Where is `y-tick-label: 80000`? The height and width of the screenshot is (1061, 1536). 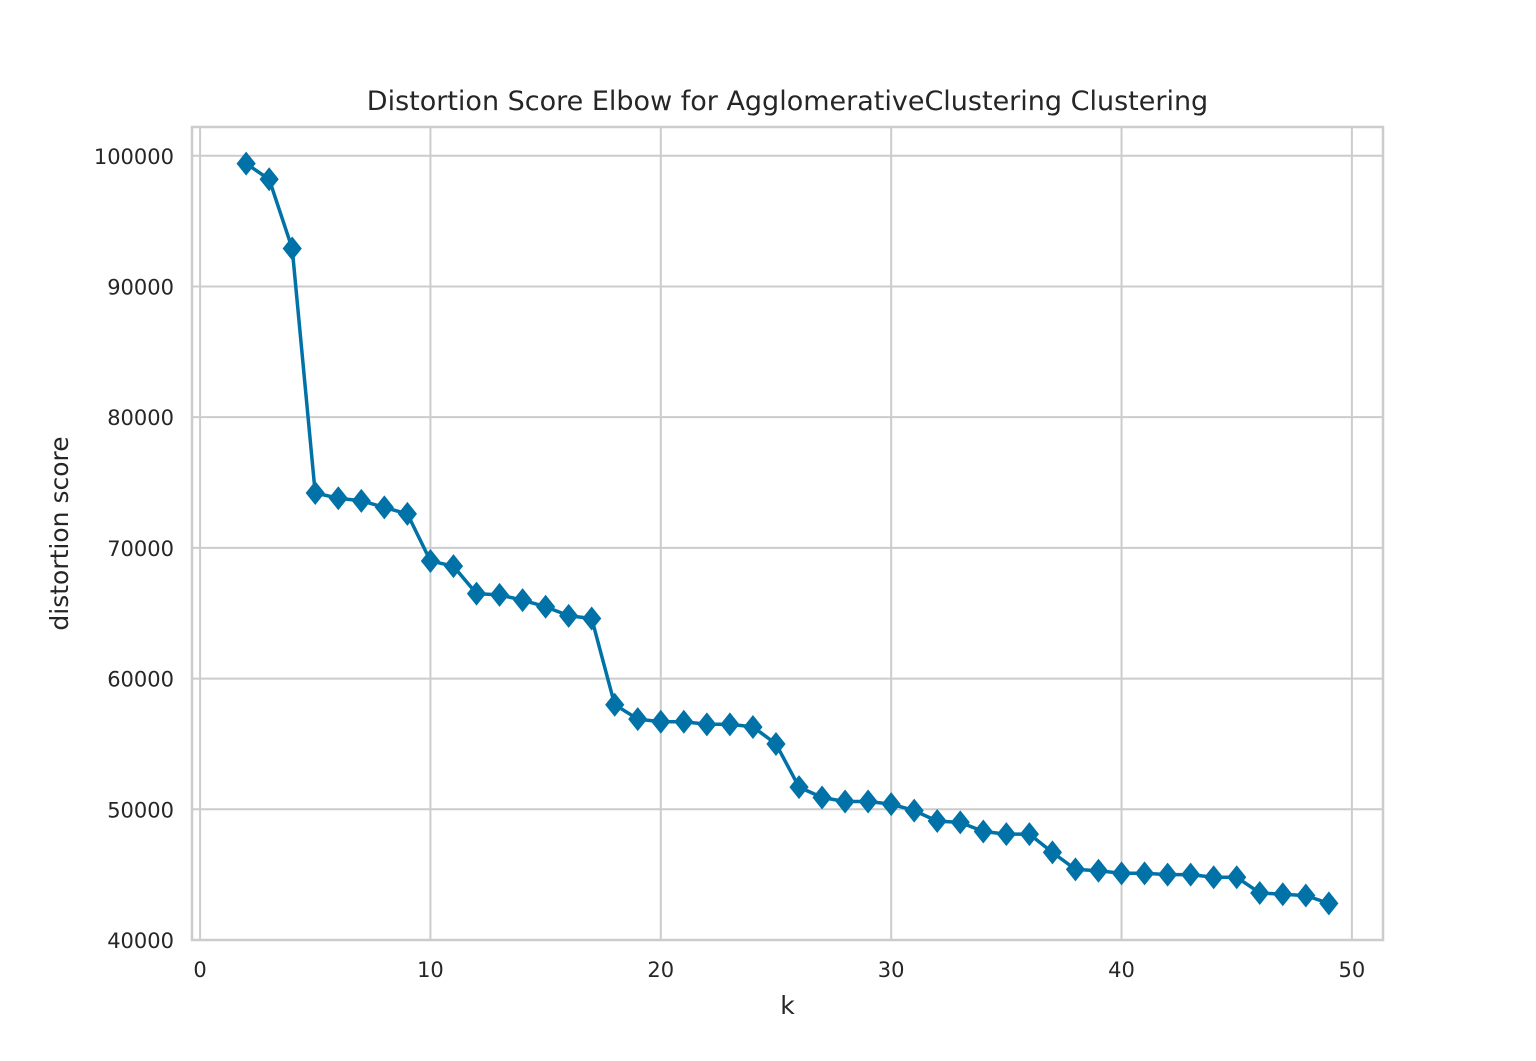 y-tick-label: 80000 is located at coordinates (140, 418).